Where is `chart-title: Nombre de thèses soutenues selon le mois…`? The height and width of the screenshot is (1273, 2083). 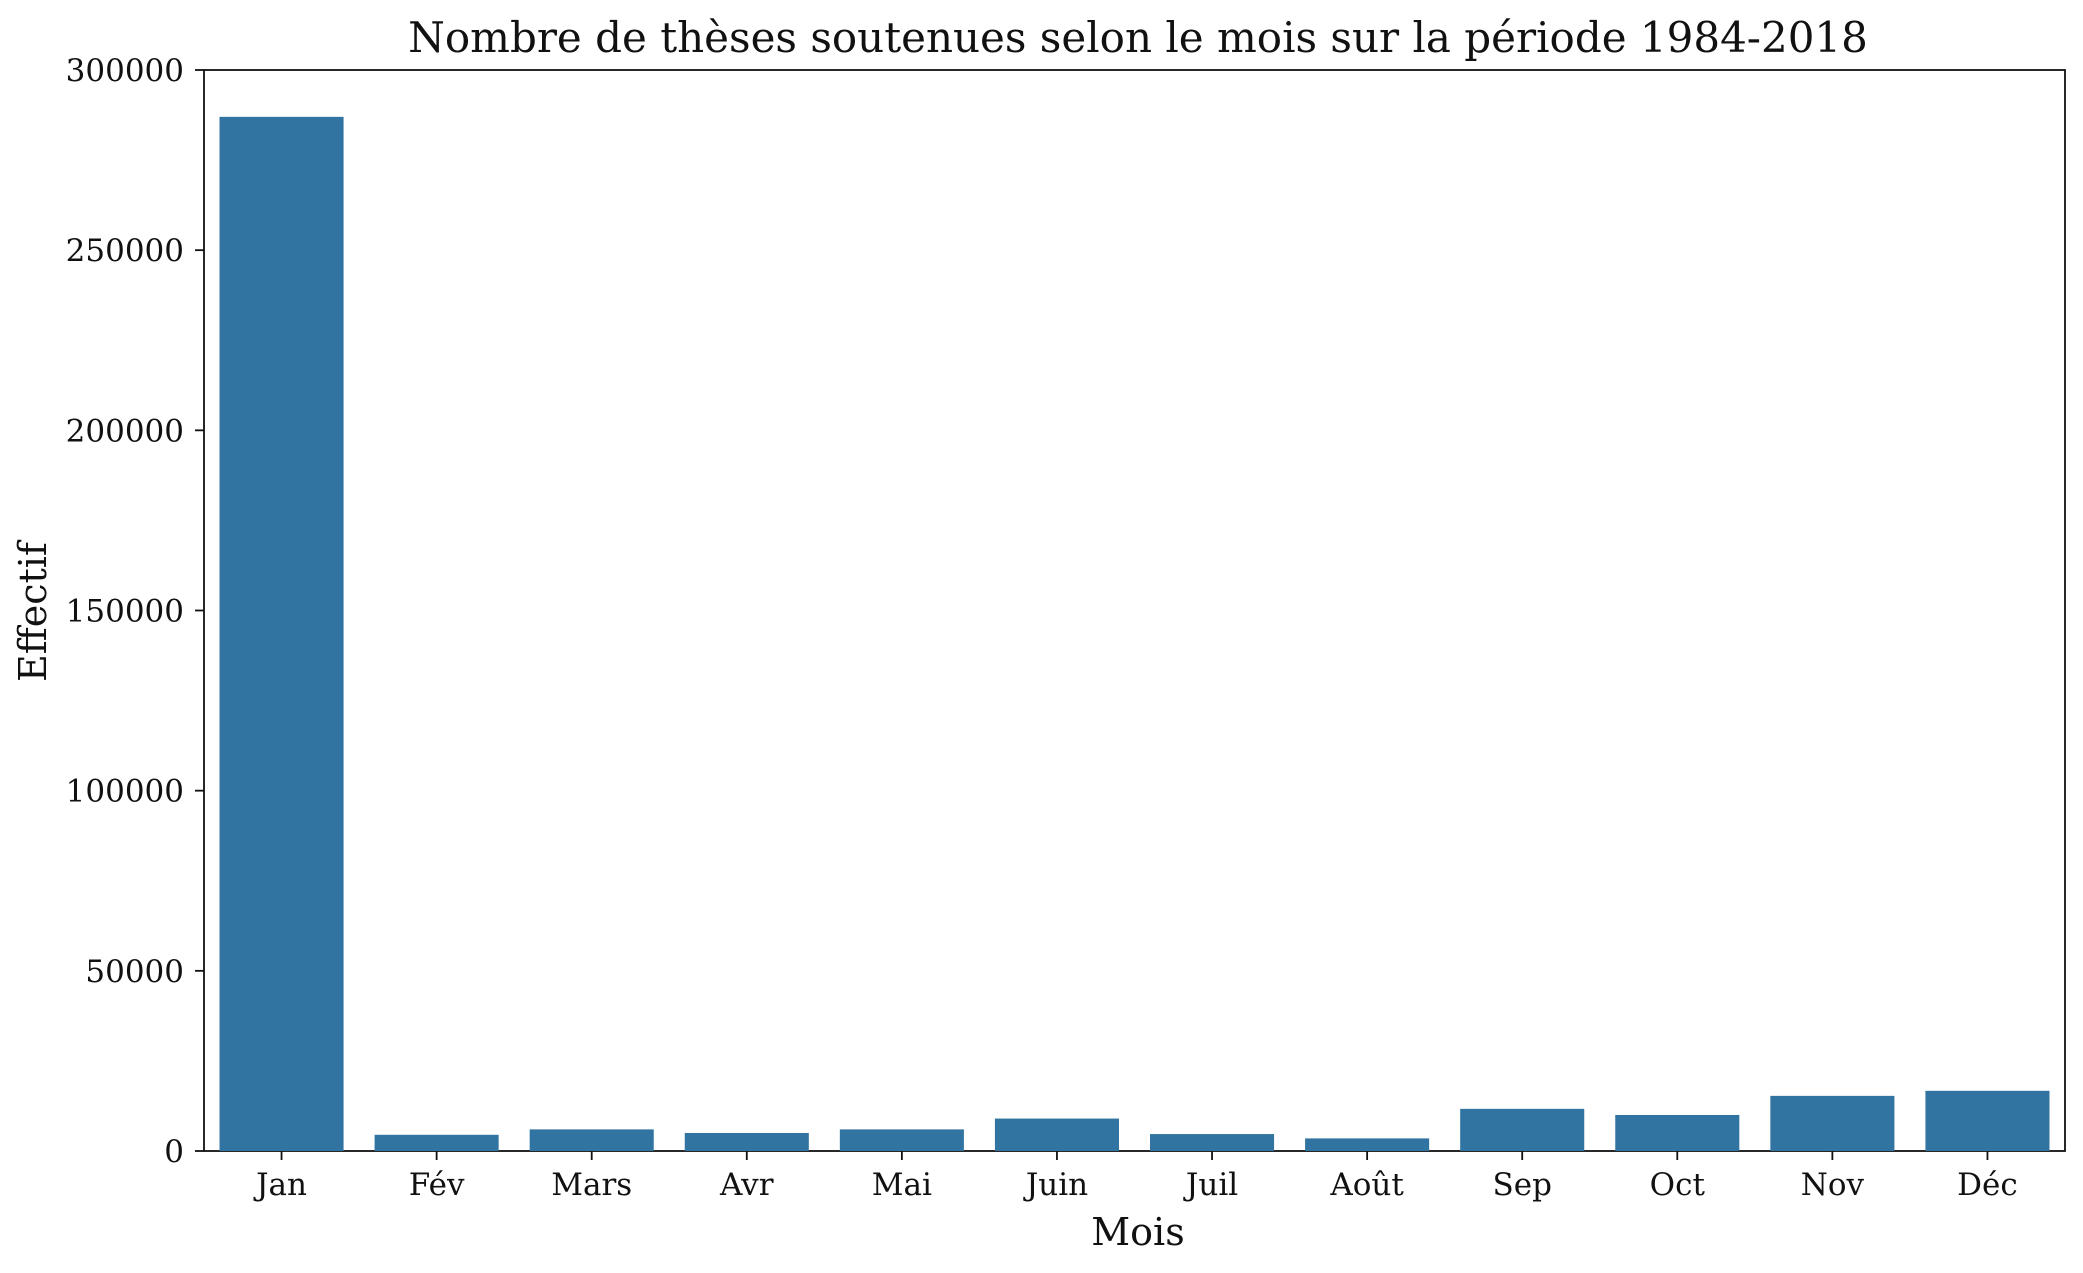
chart-title: Nombre de thèses soutenues selon le mois… is located at coordinates (1138, 37).